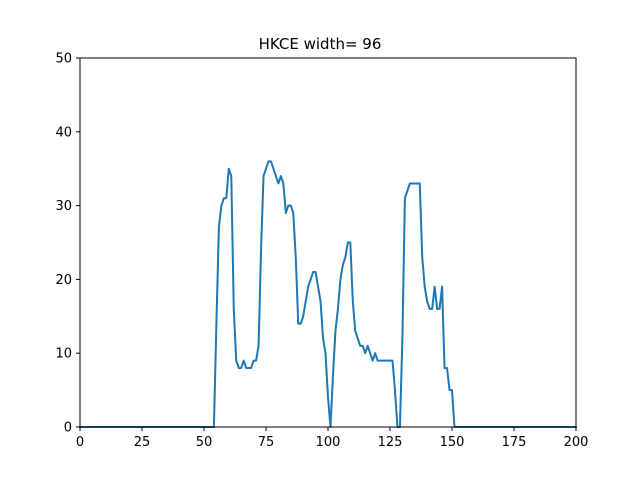 Image resolution: width=640 pixels, height=480 pixels. Describe the element at coordinates (142, 442) in the screenshot. I see `x-tick-label: 25` at that location.